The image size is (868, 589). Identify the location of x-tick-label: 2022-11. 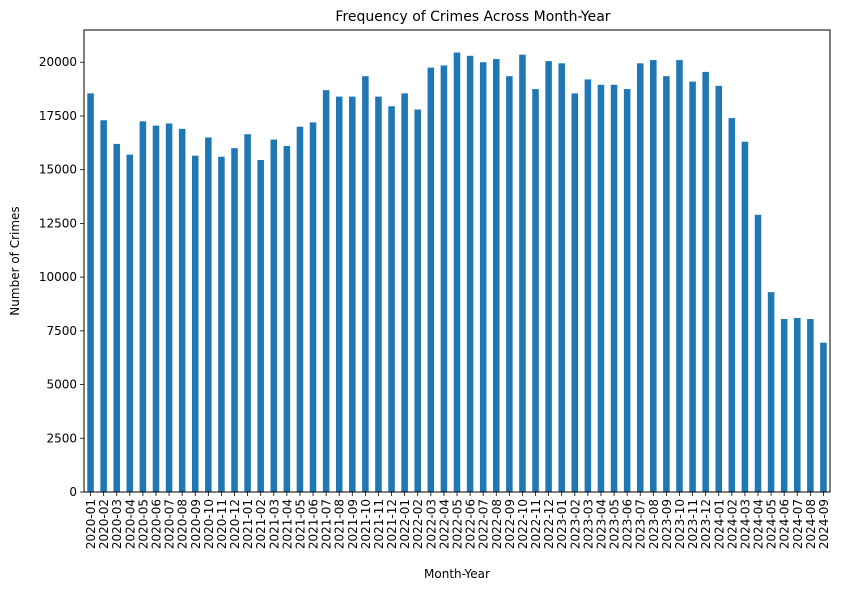
(536, 524).